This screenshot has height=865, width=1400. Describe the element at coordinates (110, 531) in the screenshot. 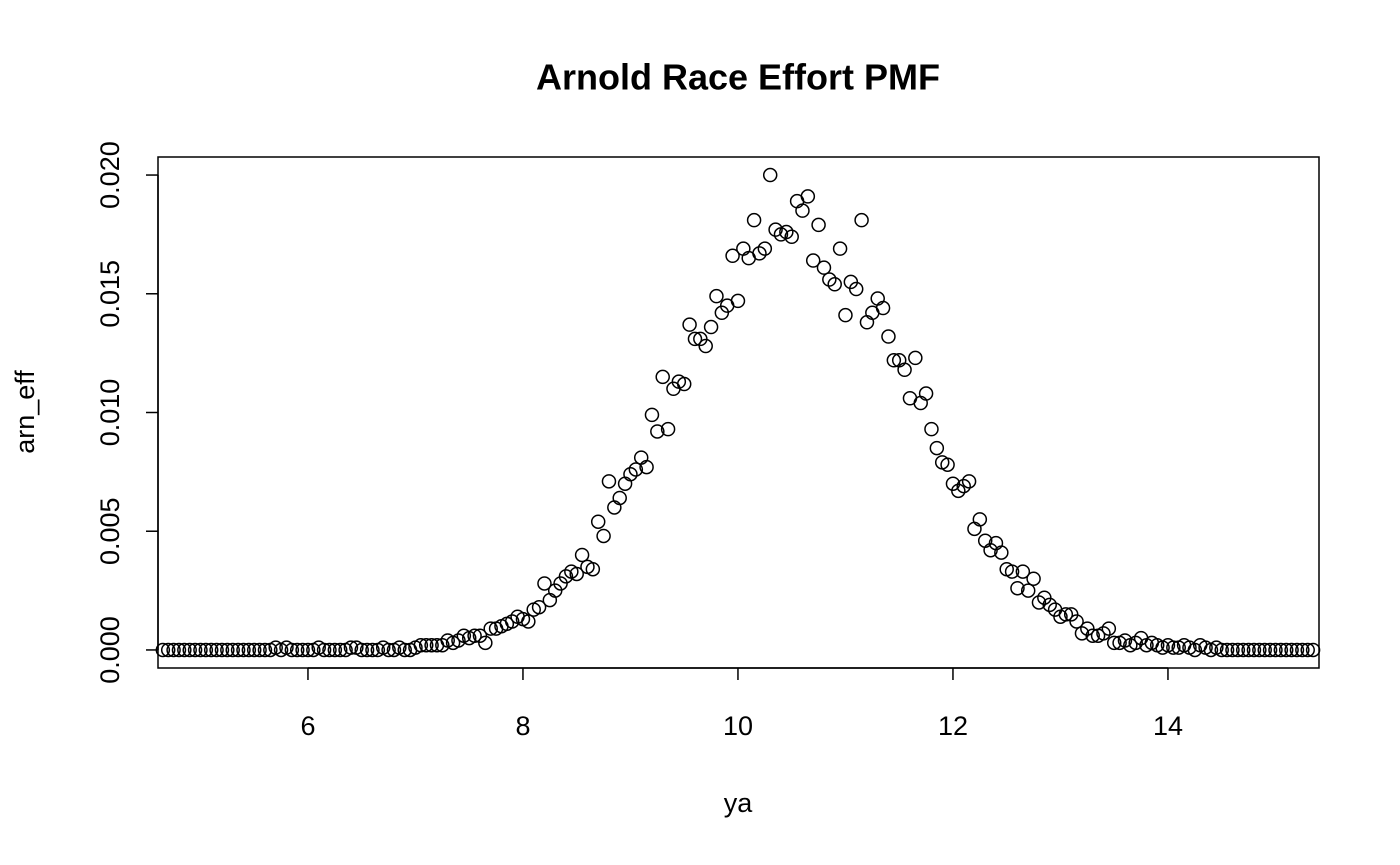

I see `y-tick-label: 0.005` at that location.